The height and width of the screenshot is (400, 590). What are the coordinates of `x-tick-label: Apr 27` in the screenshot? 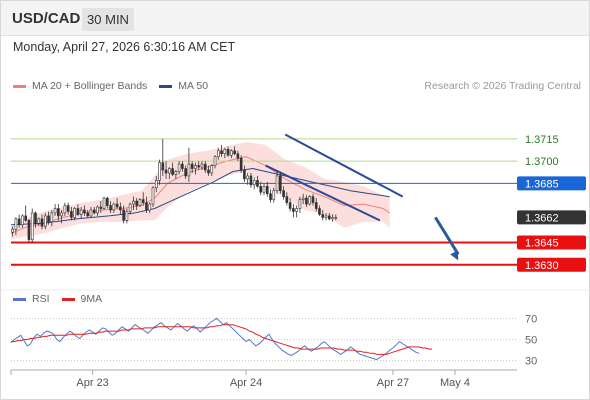 It's located at (393, 383).